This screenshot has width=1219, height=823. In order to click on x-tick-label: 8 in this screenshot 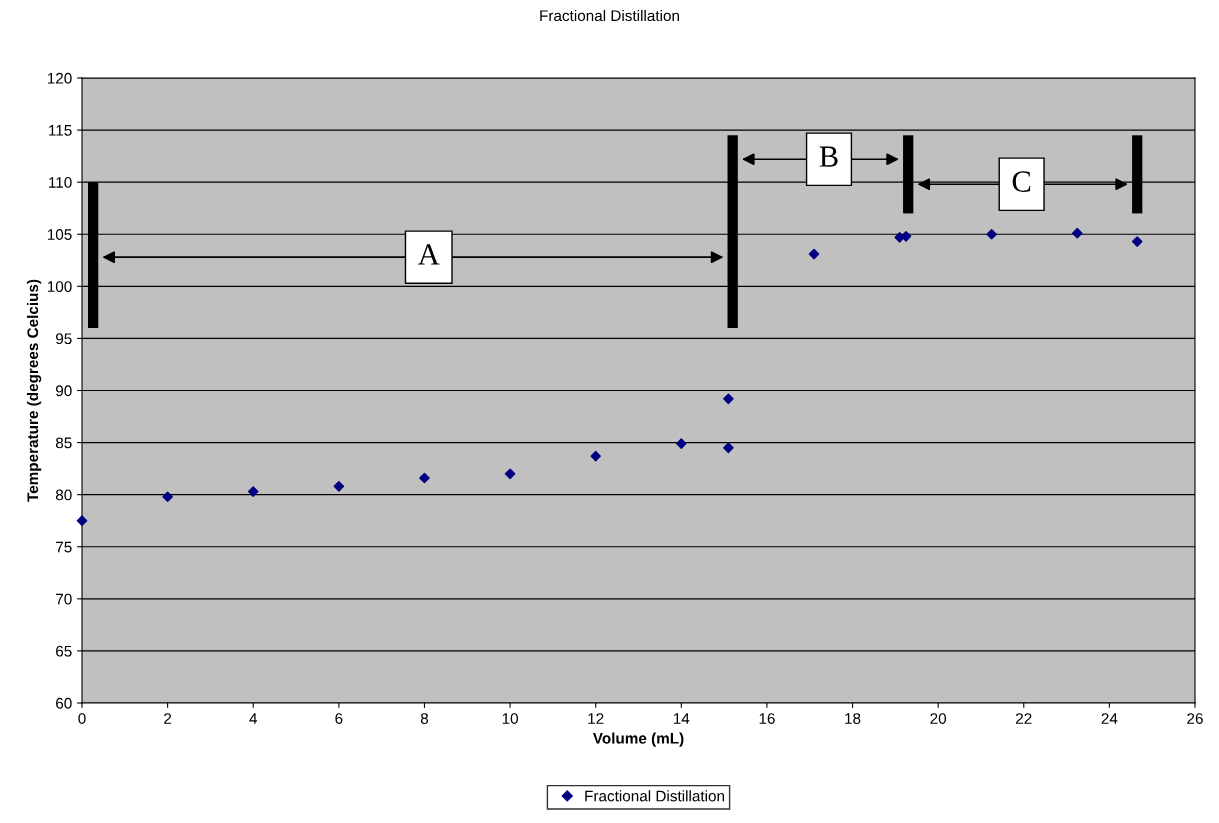, I will do `click(424, 718)`.